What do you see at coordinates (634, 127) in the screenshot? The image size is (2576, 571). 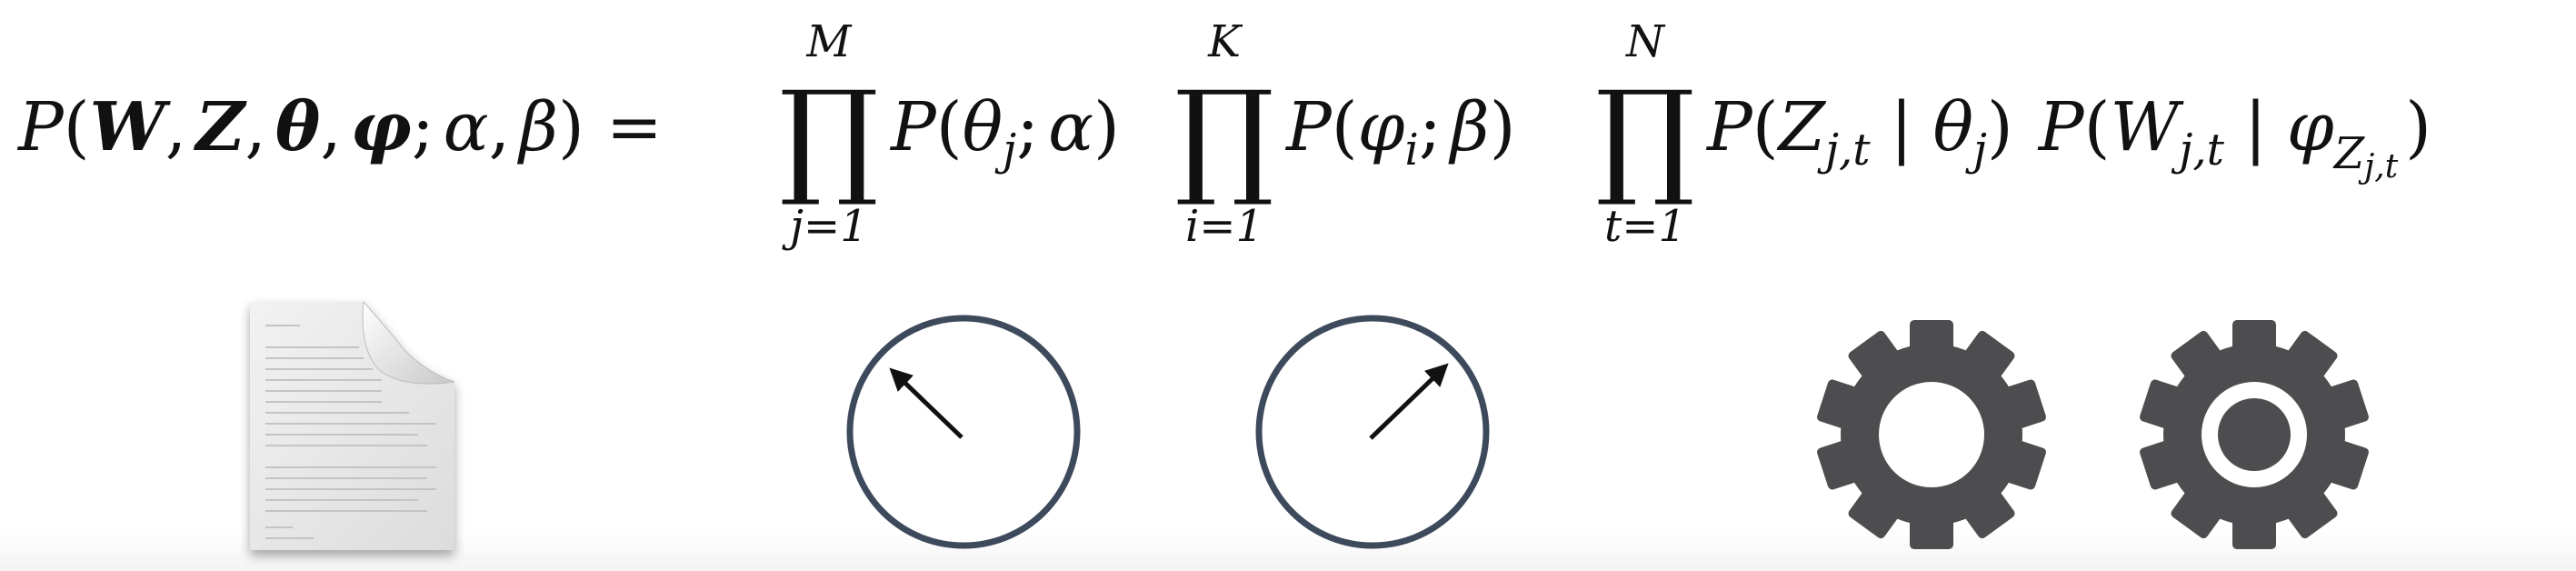 I see `formula-equals-sign: =` at bounding box center [634, 127].